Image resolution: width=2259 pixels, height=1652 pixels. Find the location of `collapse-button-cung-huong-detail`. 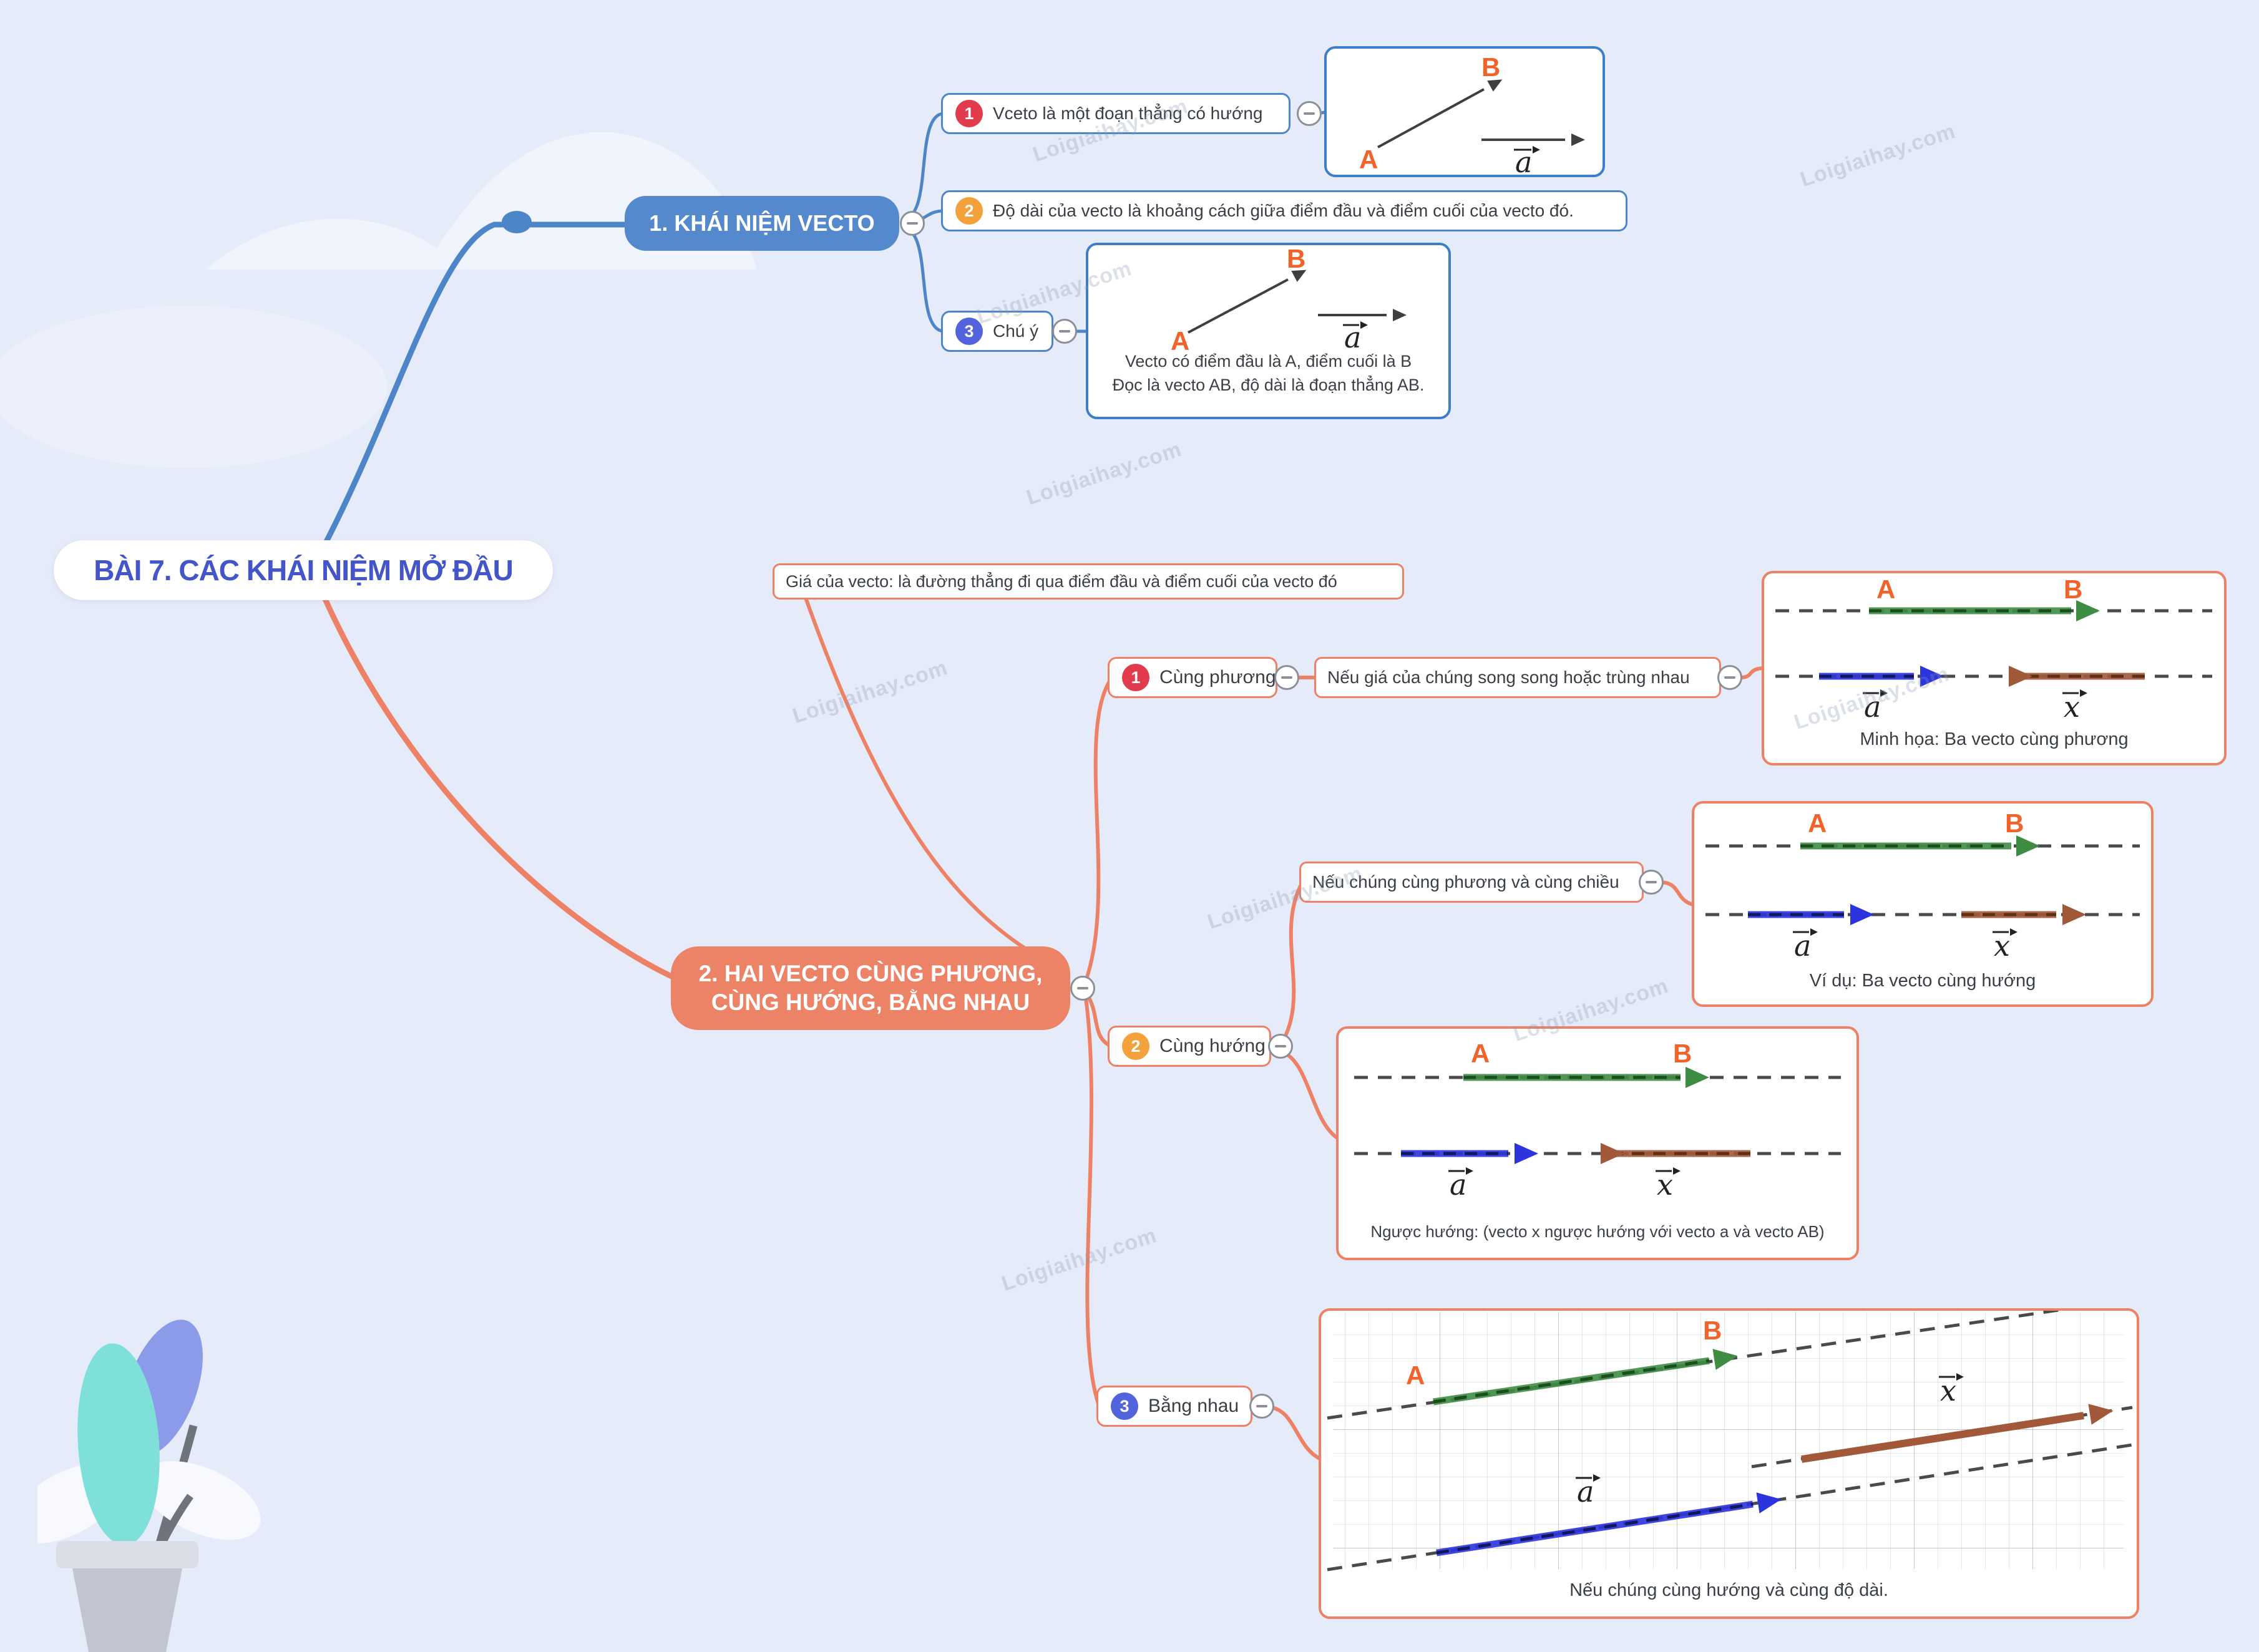

collapse-button-cung-huong-detail is located at coordinates (1652, 882).